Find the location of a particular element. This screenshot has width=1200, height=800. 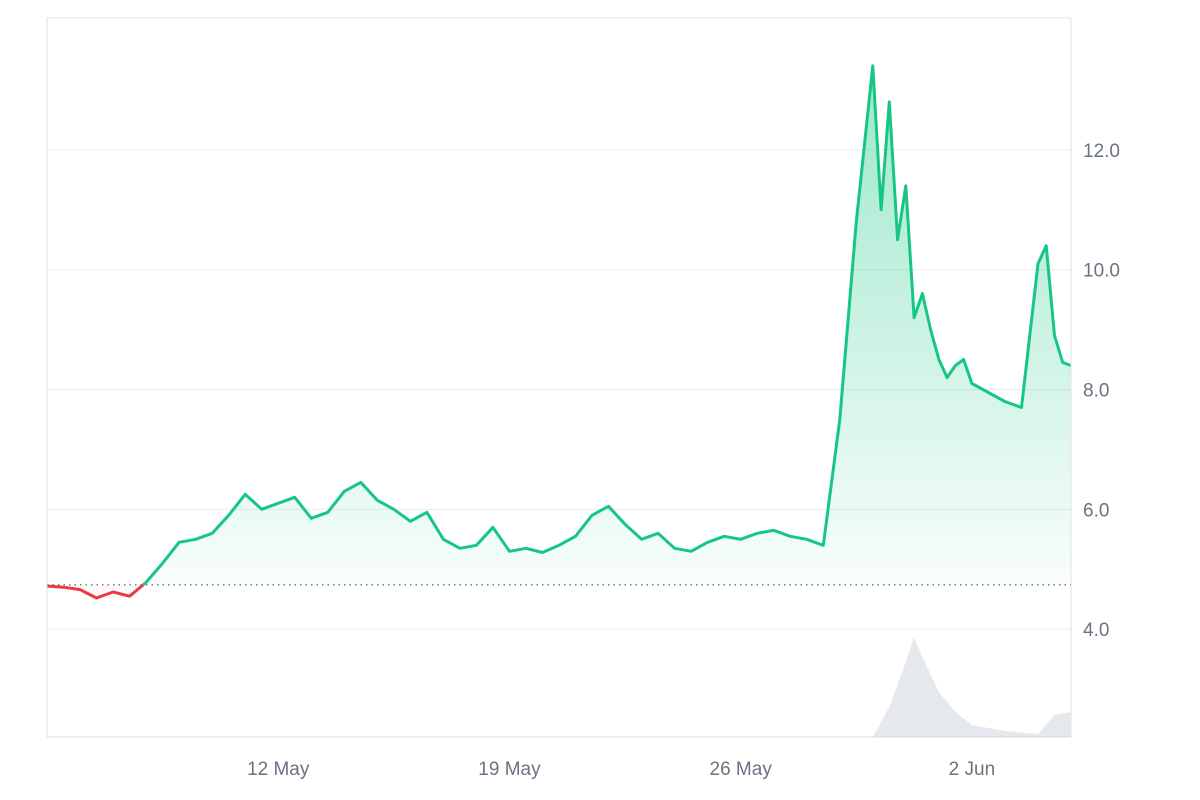

x-tick-label: 26 May is located at coordinates (741, 769).